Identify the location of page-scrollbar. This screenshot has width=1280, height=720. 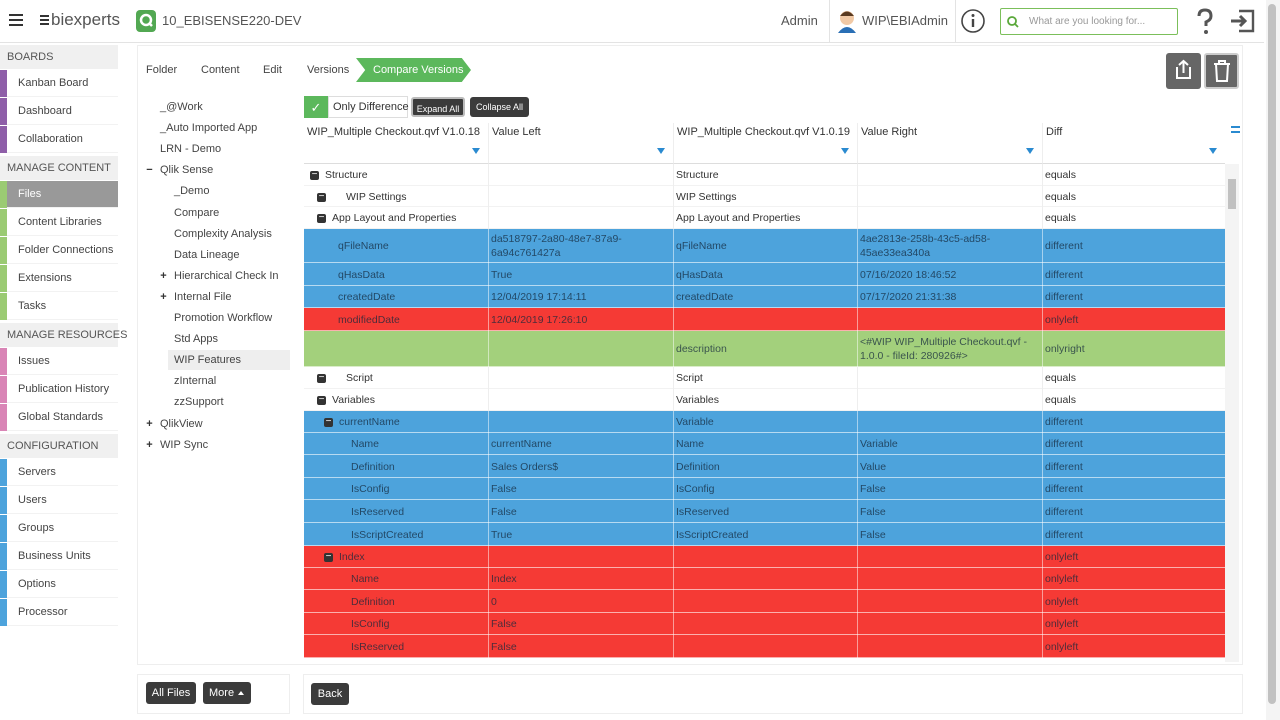
(1273, 360).